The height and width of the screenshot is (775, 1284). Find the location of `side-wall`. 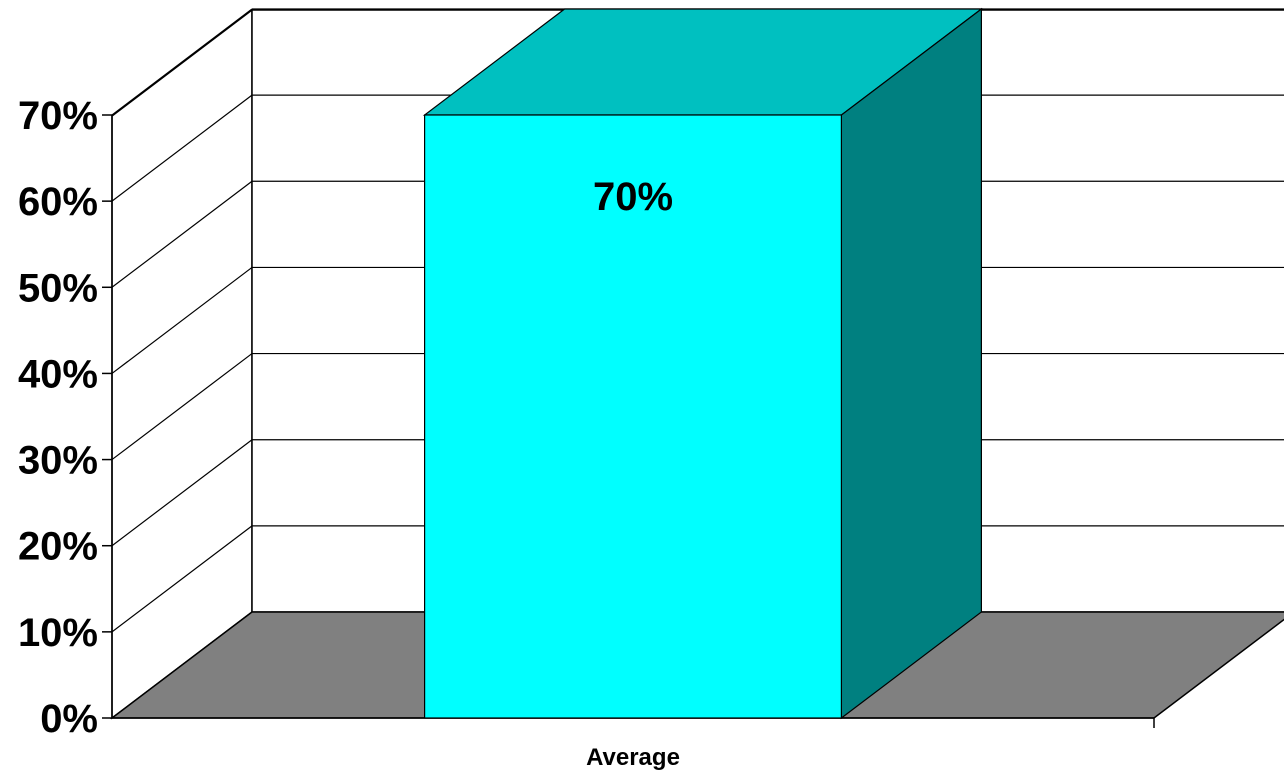

side-wall is located at coordinates (182, 364).